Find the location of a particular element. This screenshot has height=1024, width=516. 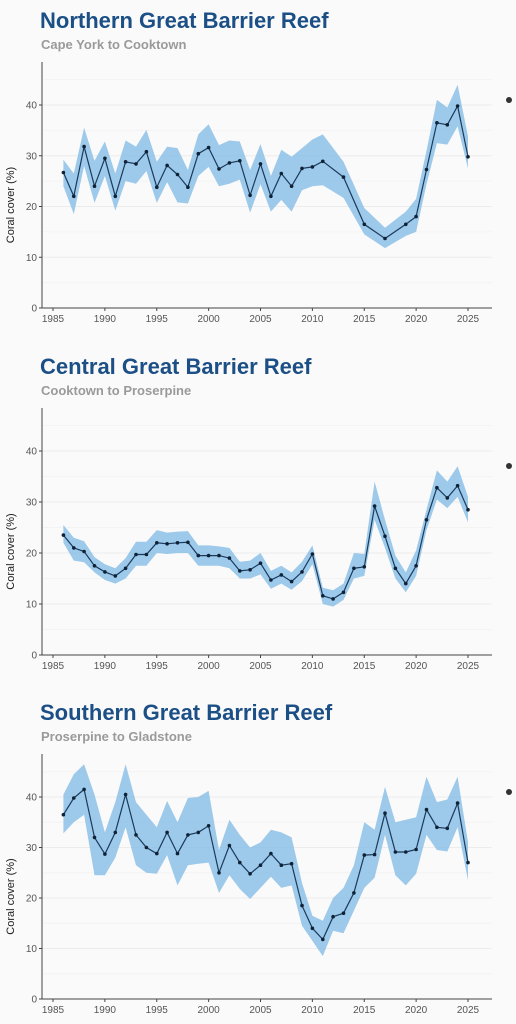

chart-title: Northern Great Barrier Reef is located at coordinates (184, 20).